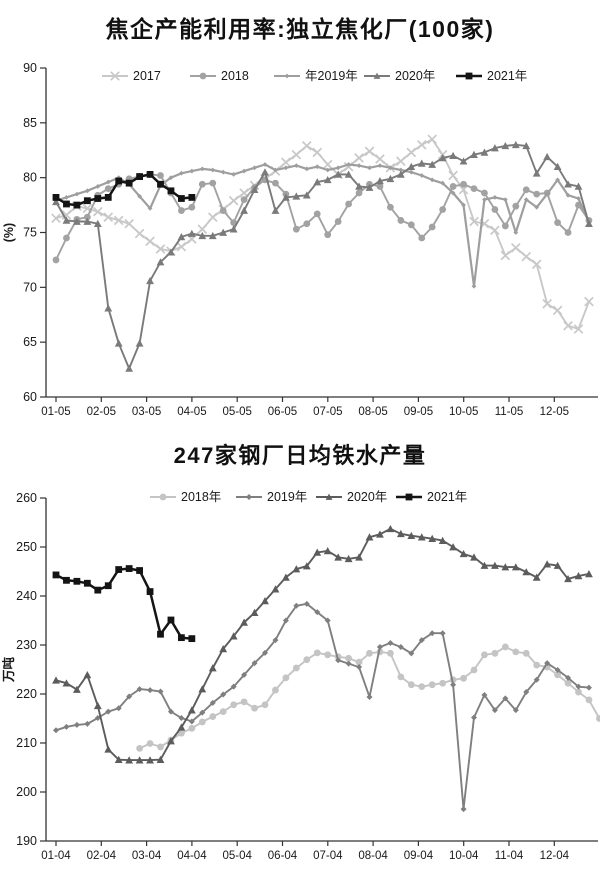 This screenshot has height=881, width=600. Describe the element at coordinates (282, 412) in the screenshot. I see `svg-text: 06-05` at that location.